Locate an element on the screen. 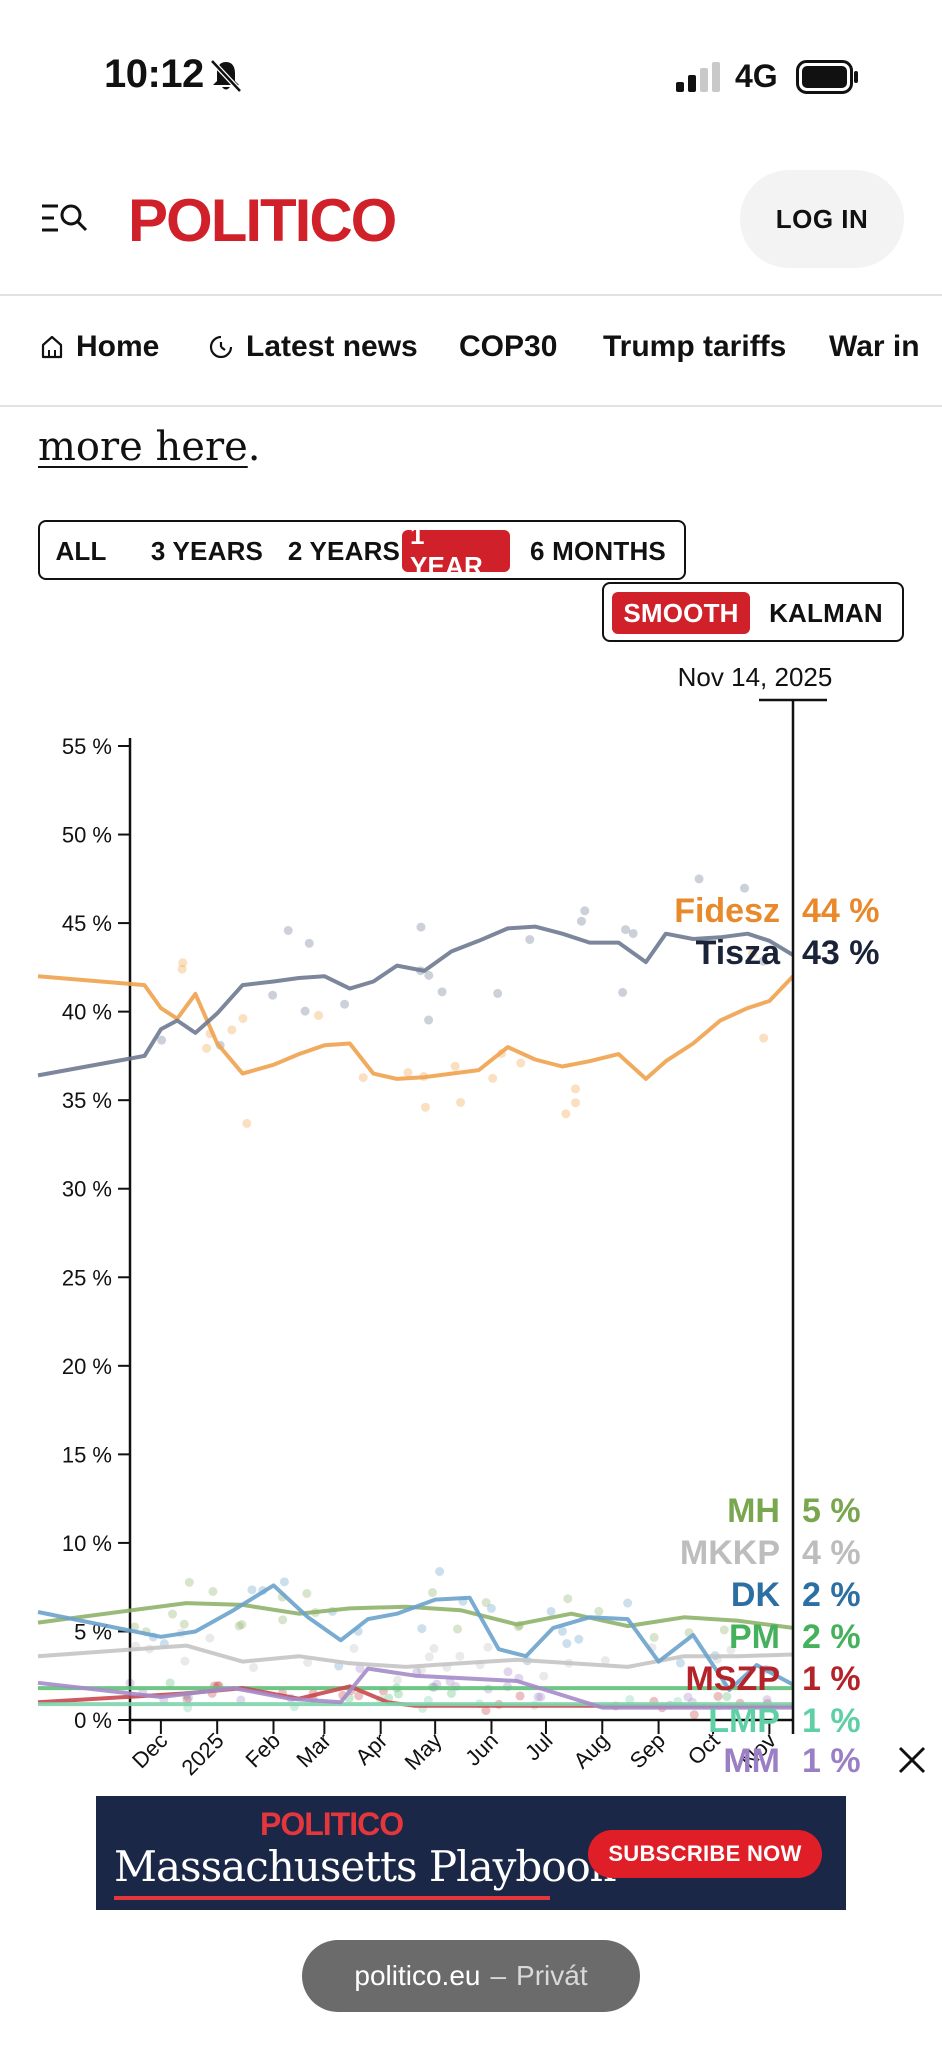 Image resolution: width=942 pixels, height=2048 pixels. ad-logo: POLITICO is located at coordinates (332, 1824).